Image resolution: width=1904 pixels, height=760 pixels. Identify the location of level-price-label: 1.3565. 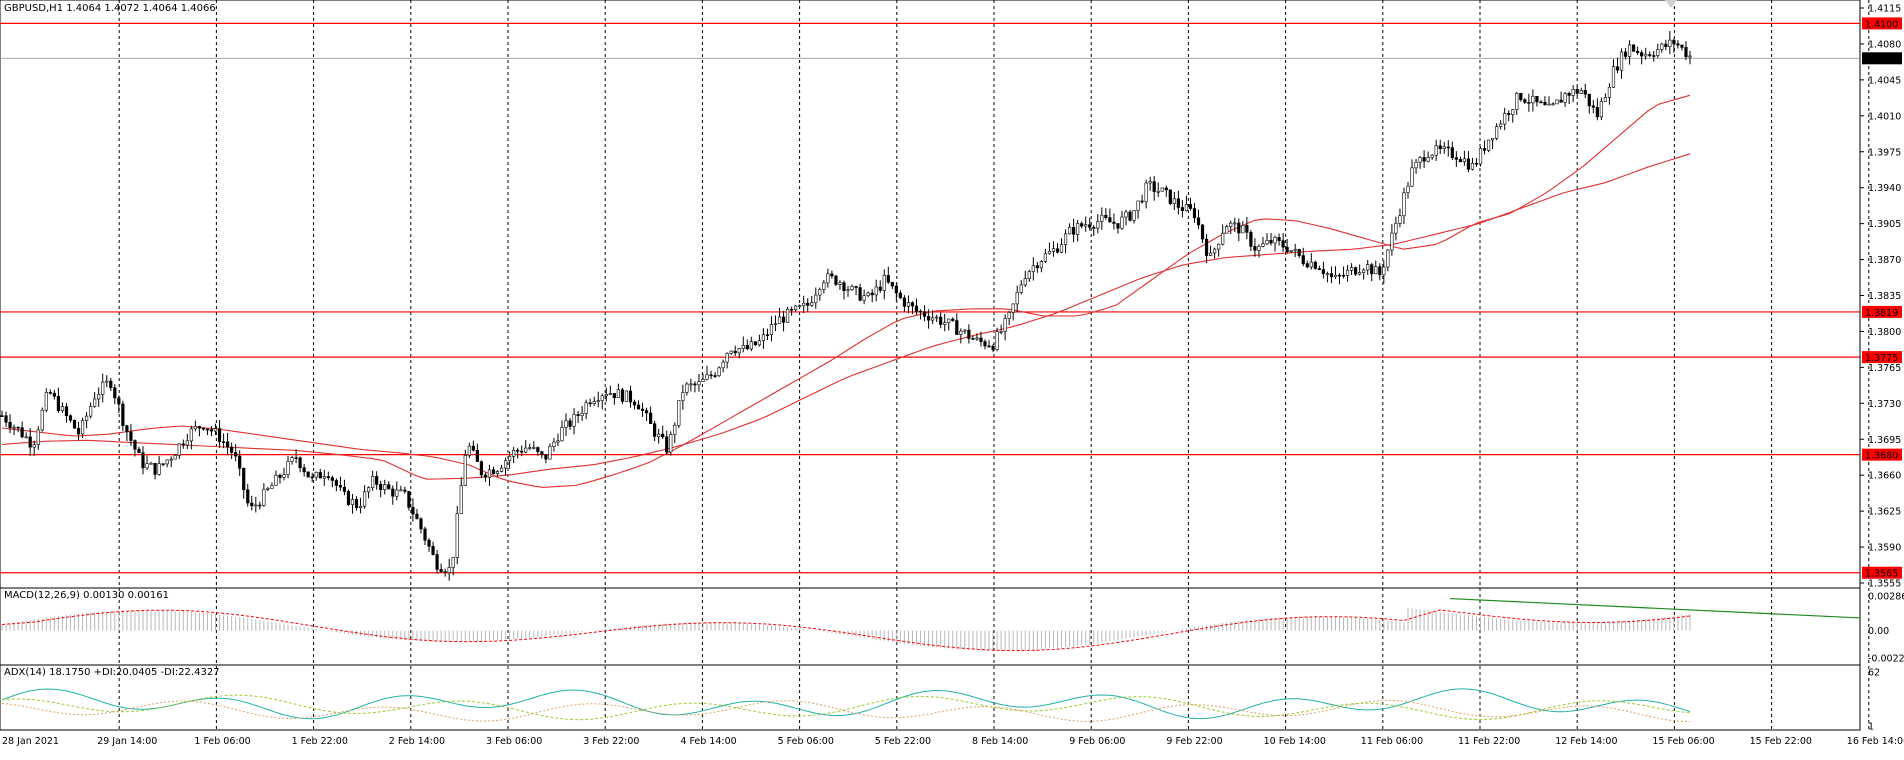
(1881, 574).